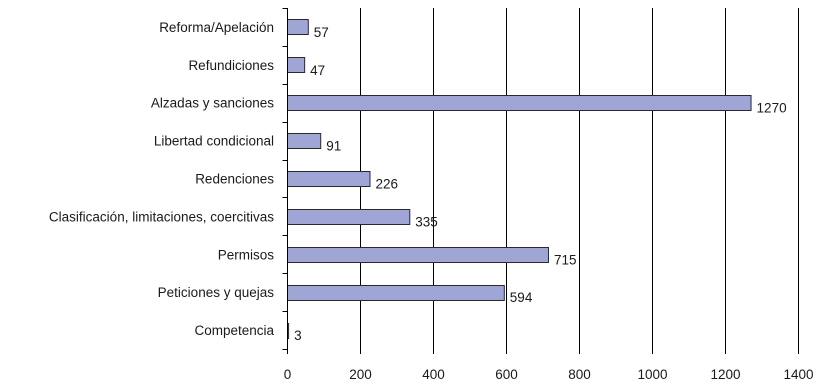 The image size is (829, 391). Describe the element at coordinates (772, 108) in the screenshot. I see `value-label: 1270` at that location.